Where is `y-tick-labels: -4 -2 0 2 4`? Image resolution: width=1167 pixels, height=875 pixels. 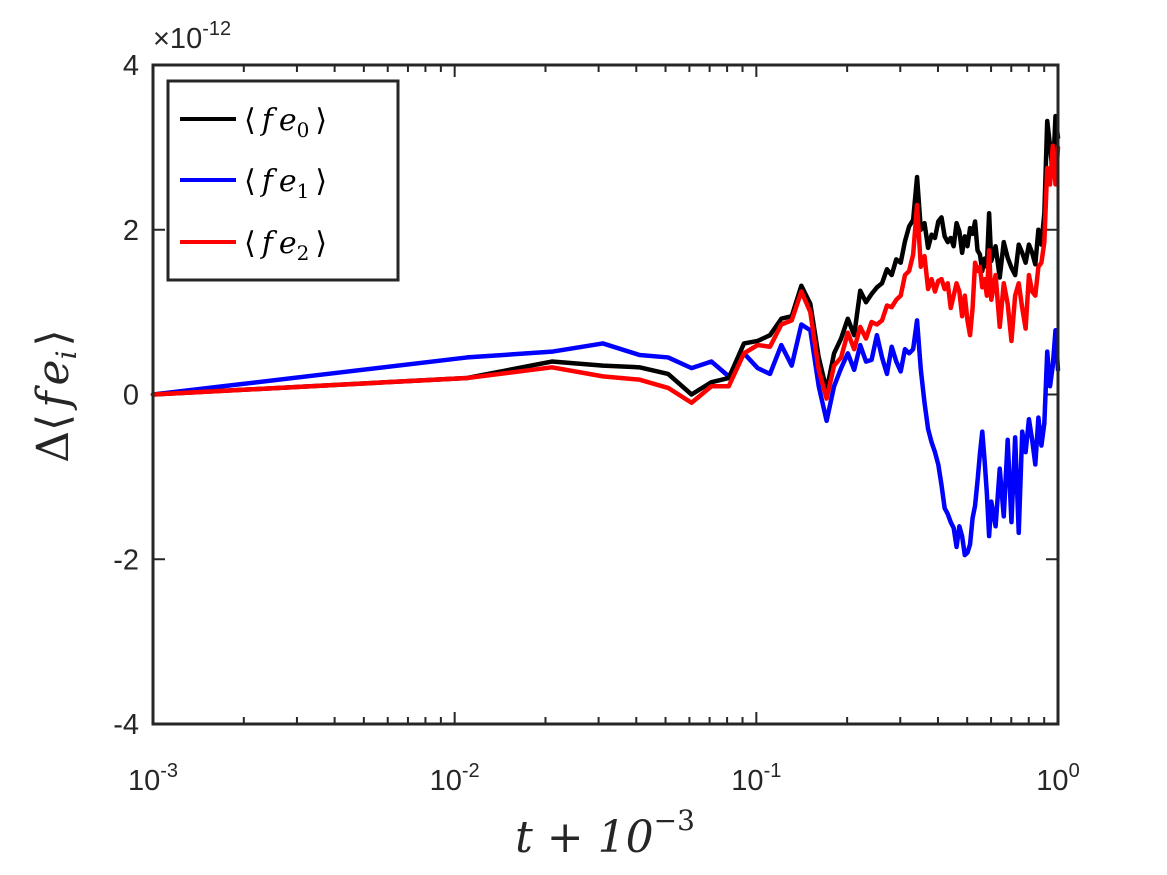
y-tick-labels: -4 -2 0 2 4 is located at coordinates (126, 395).